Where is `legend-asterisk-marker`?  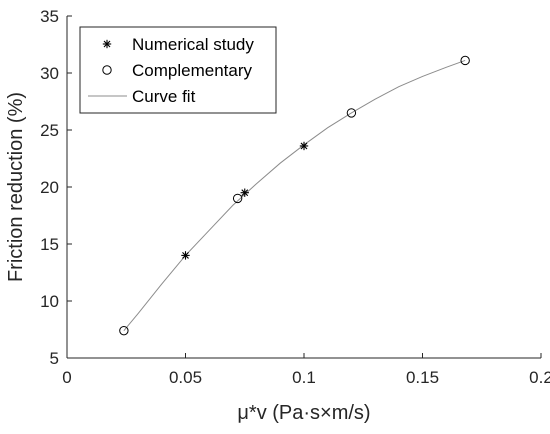
legend-asterisk-marker is located at coordinates (107, 44).